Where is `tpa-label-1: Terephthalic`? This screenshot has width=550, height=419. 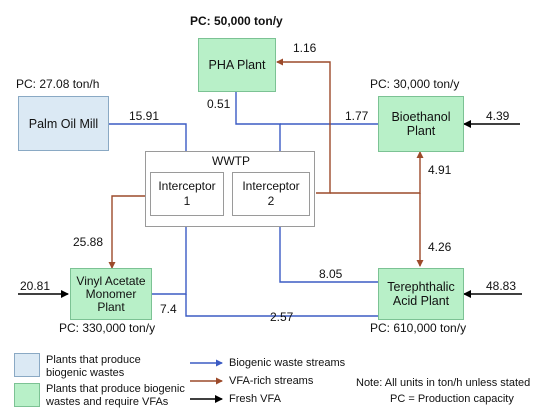 tpa-label-1: Terephthalic is located at coordinates (421, 287).